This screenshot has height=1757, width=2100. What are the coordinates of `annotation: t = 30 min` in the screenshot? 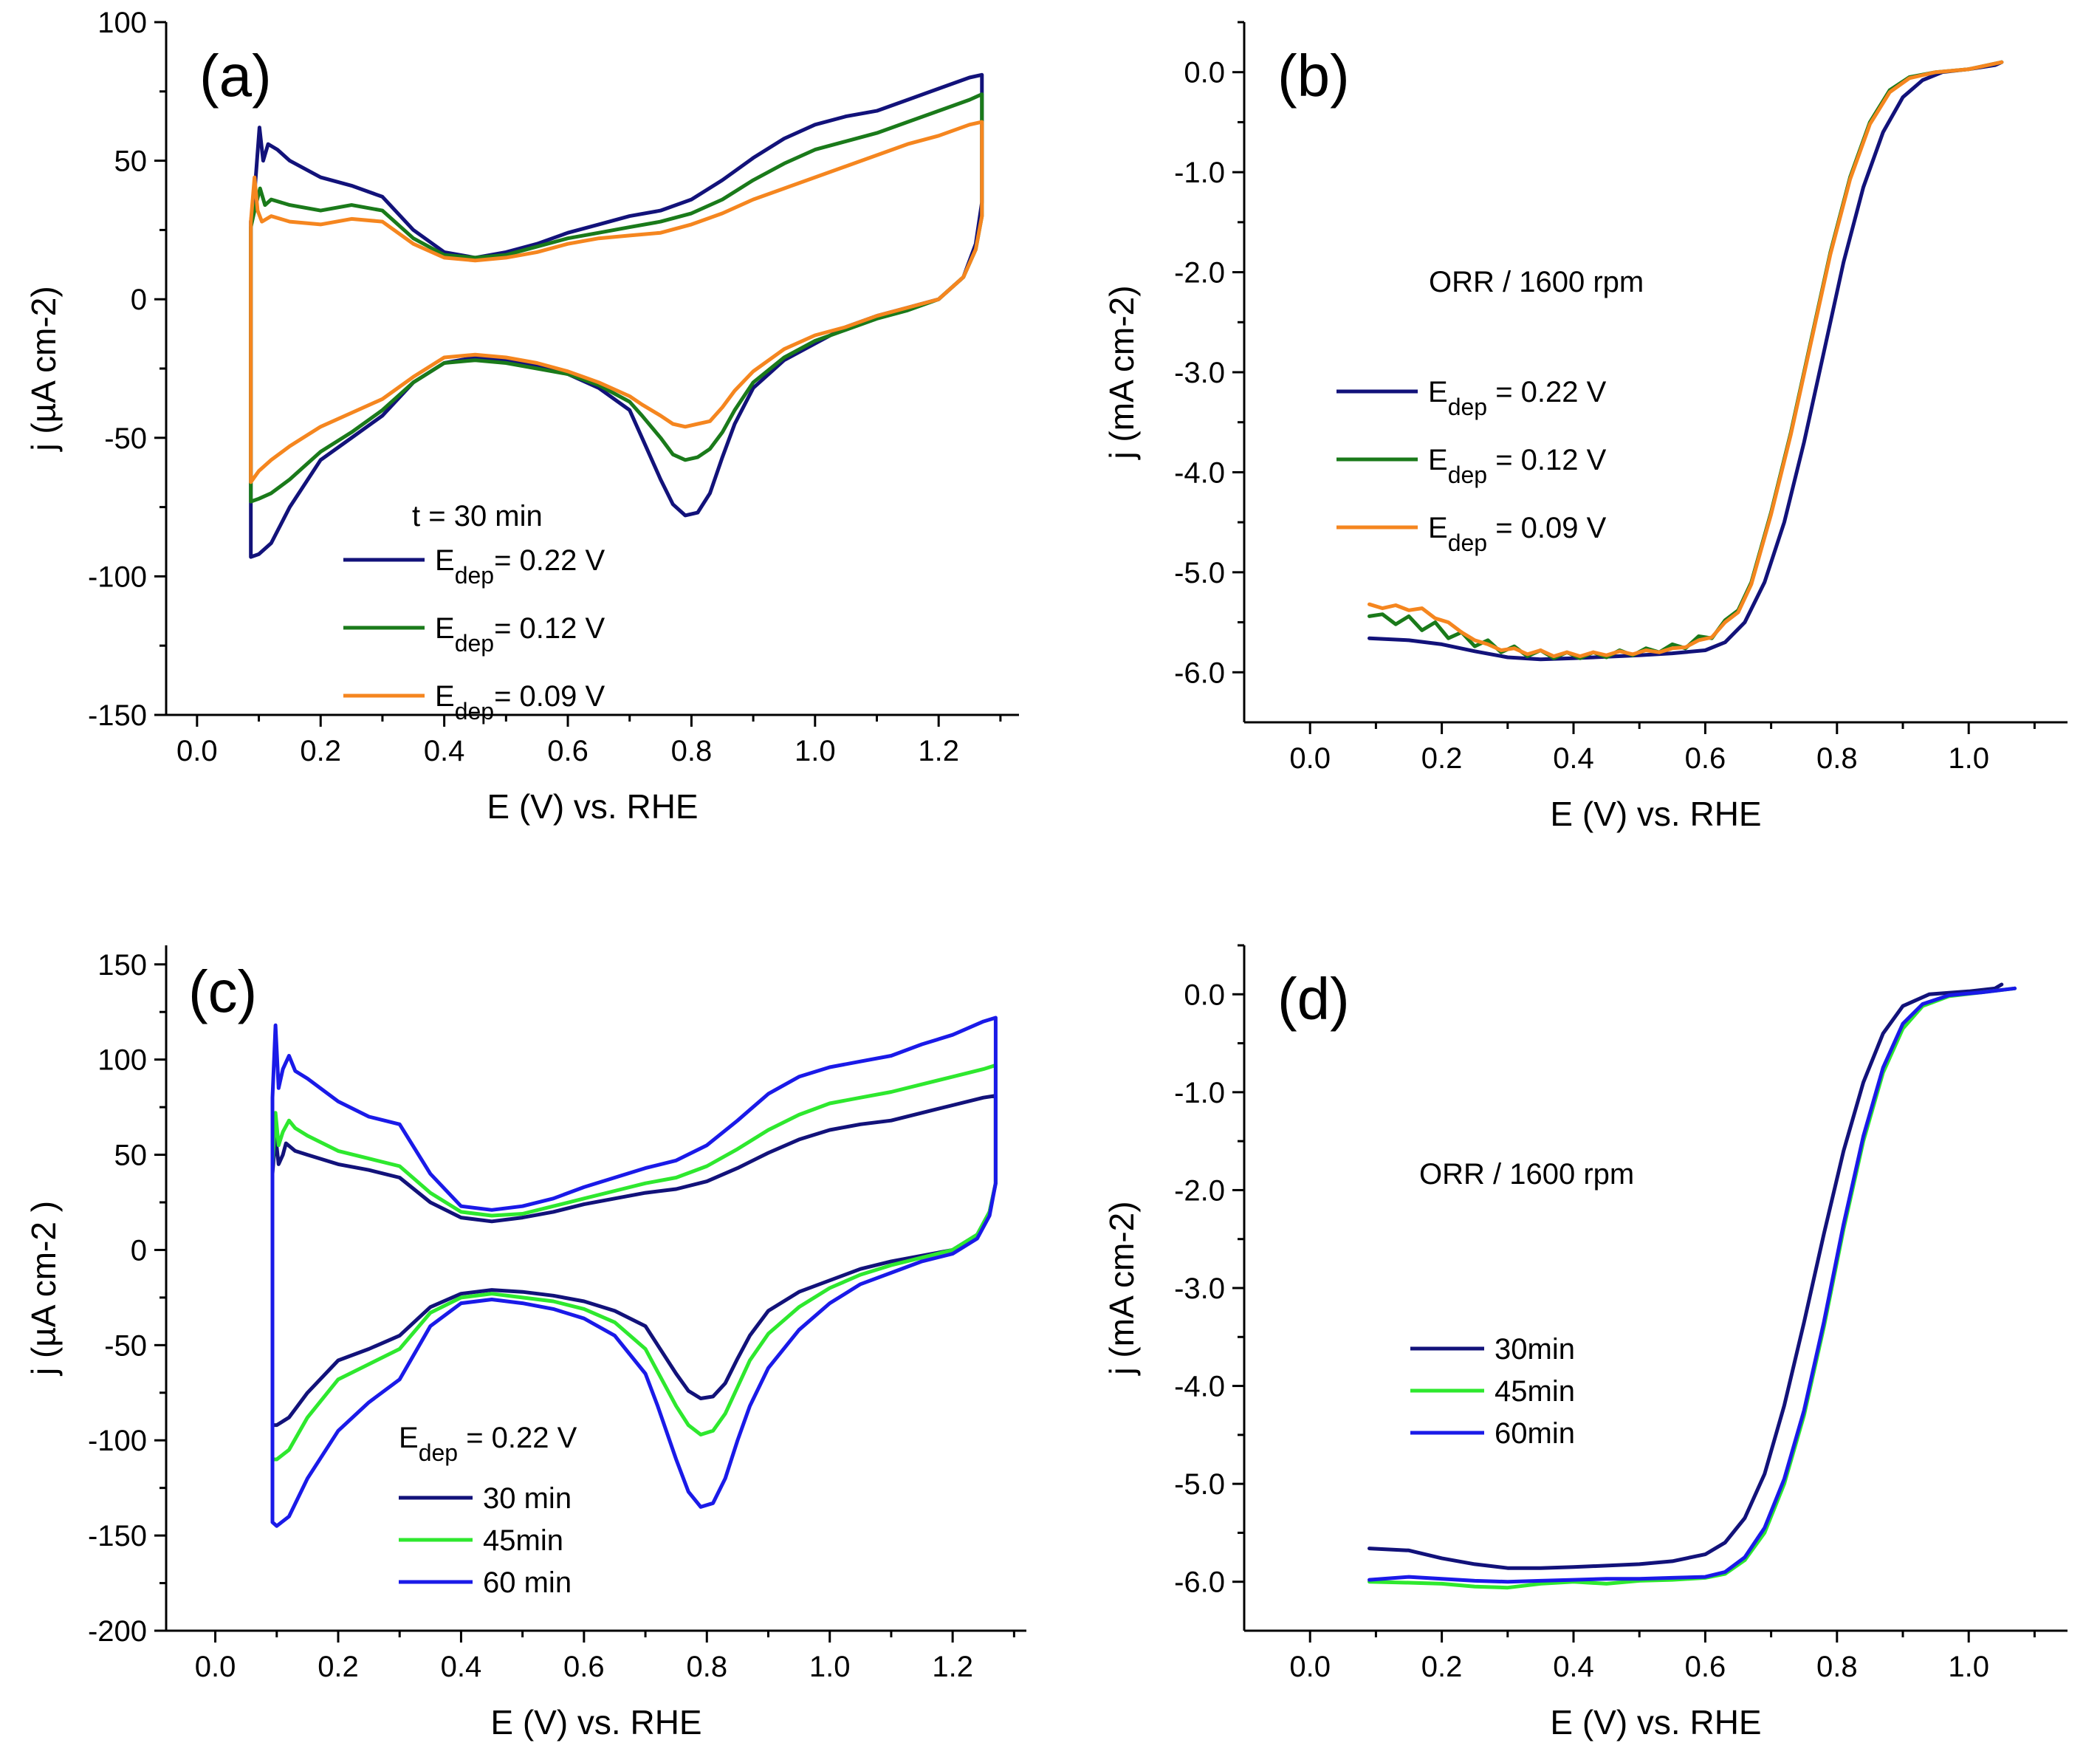 It's located at (477, 516).